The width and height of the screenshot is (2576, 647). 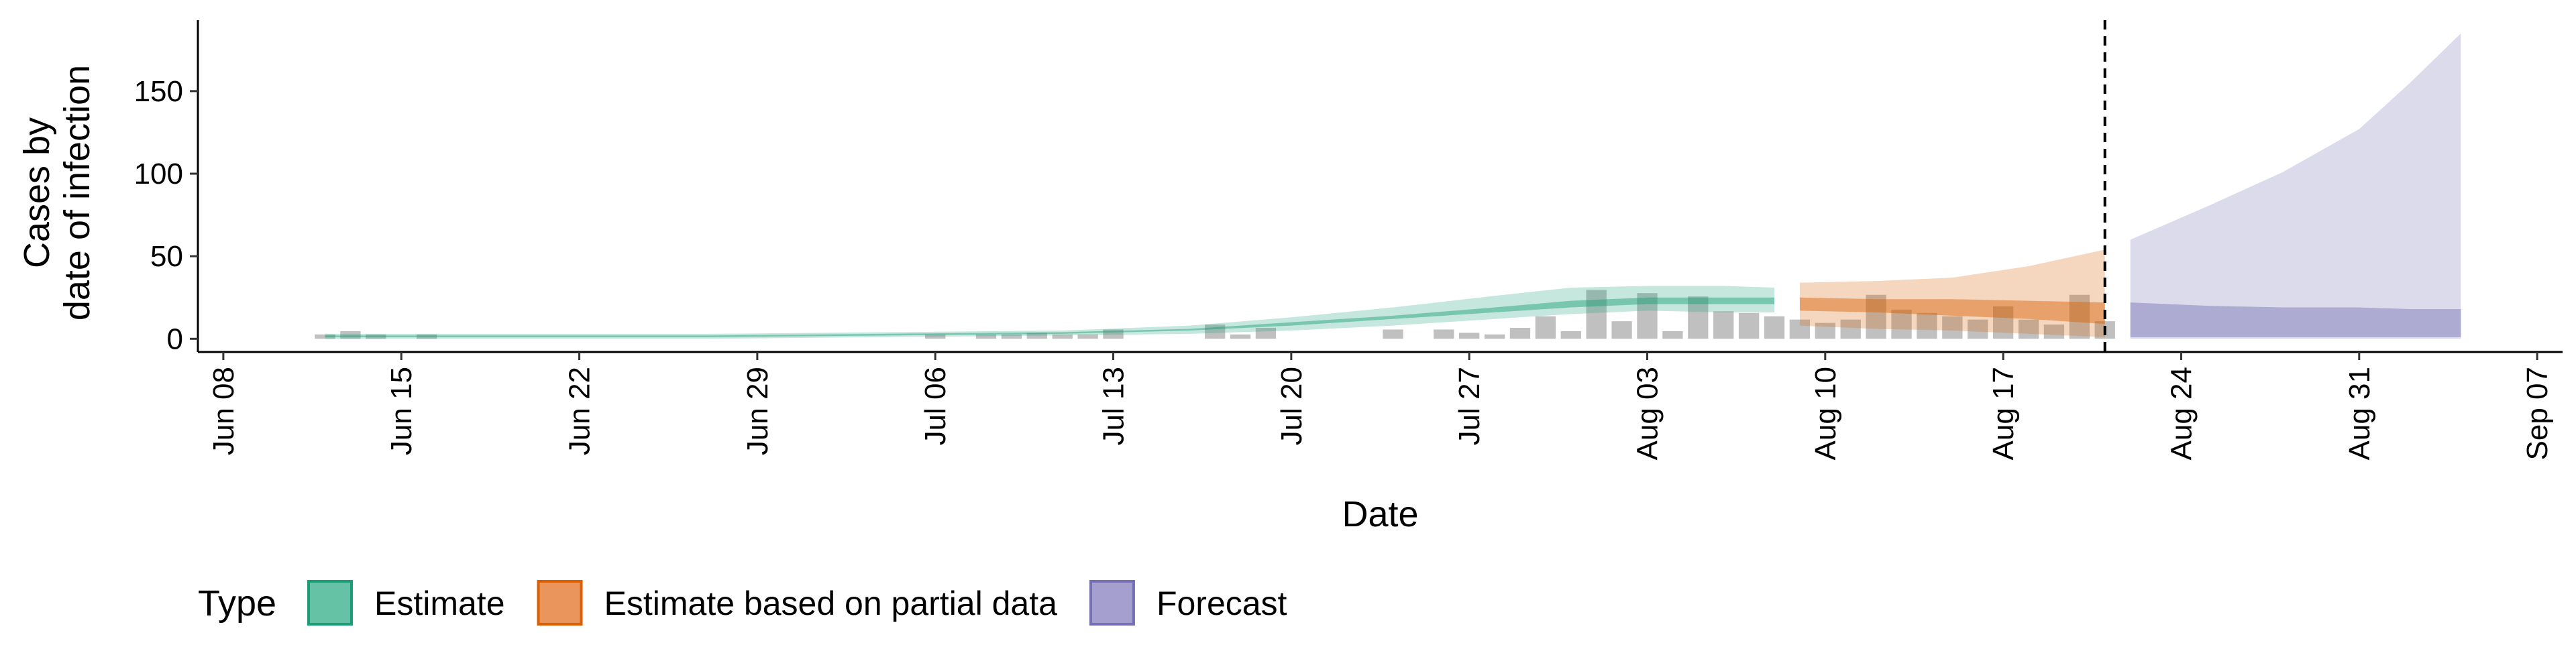 What do you see at coordinates (175, 338) in the screenshot?
I see `y-tick-label: 0` at bounding box center [175, 338].